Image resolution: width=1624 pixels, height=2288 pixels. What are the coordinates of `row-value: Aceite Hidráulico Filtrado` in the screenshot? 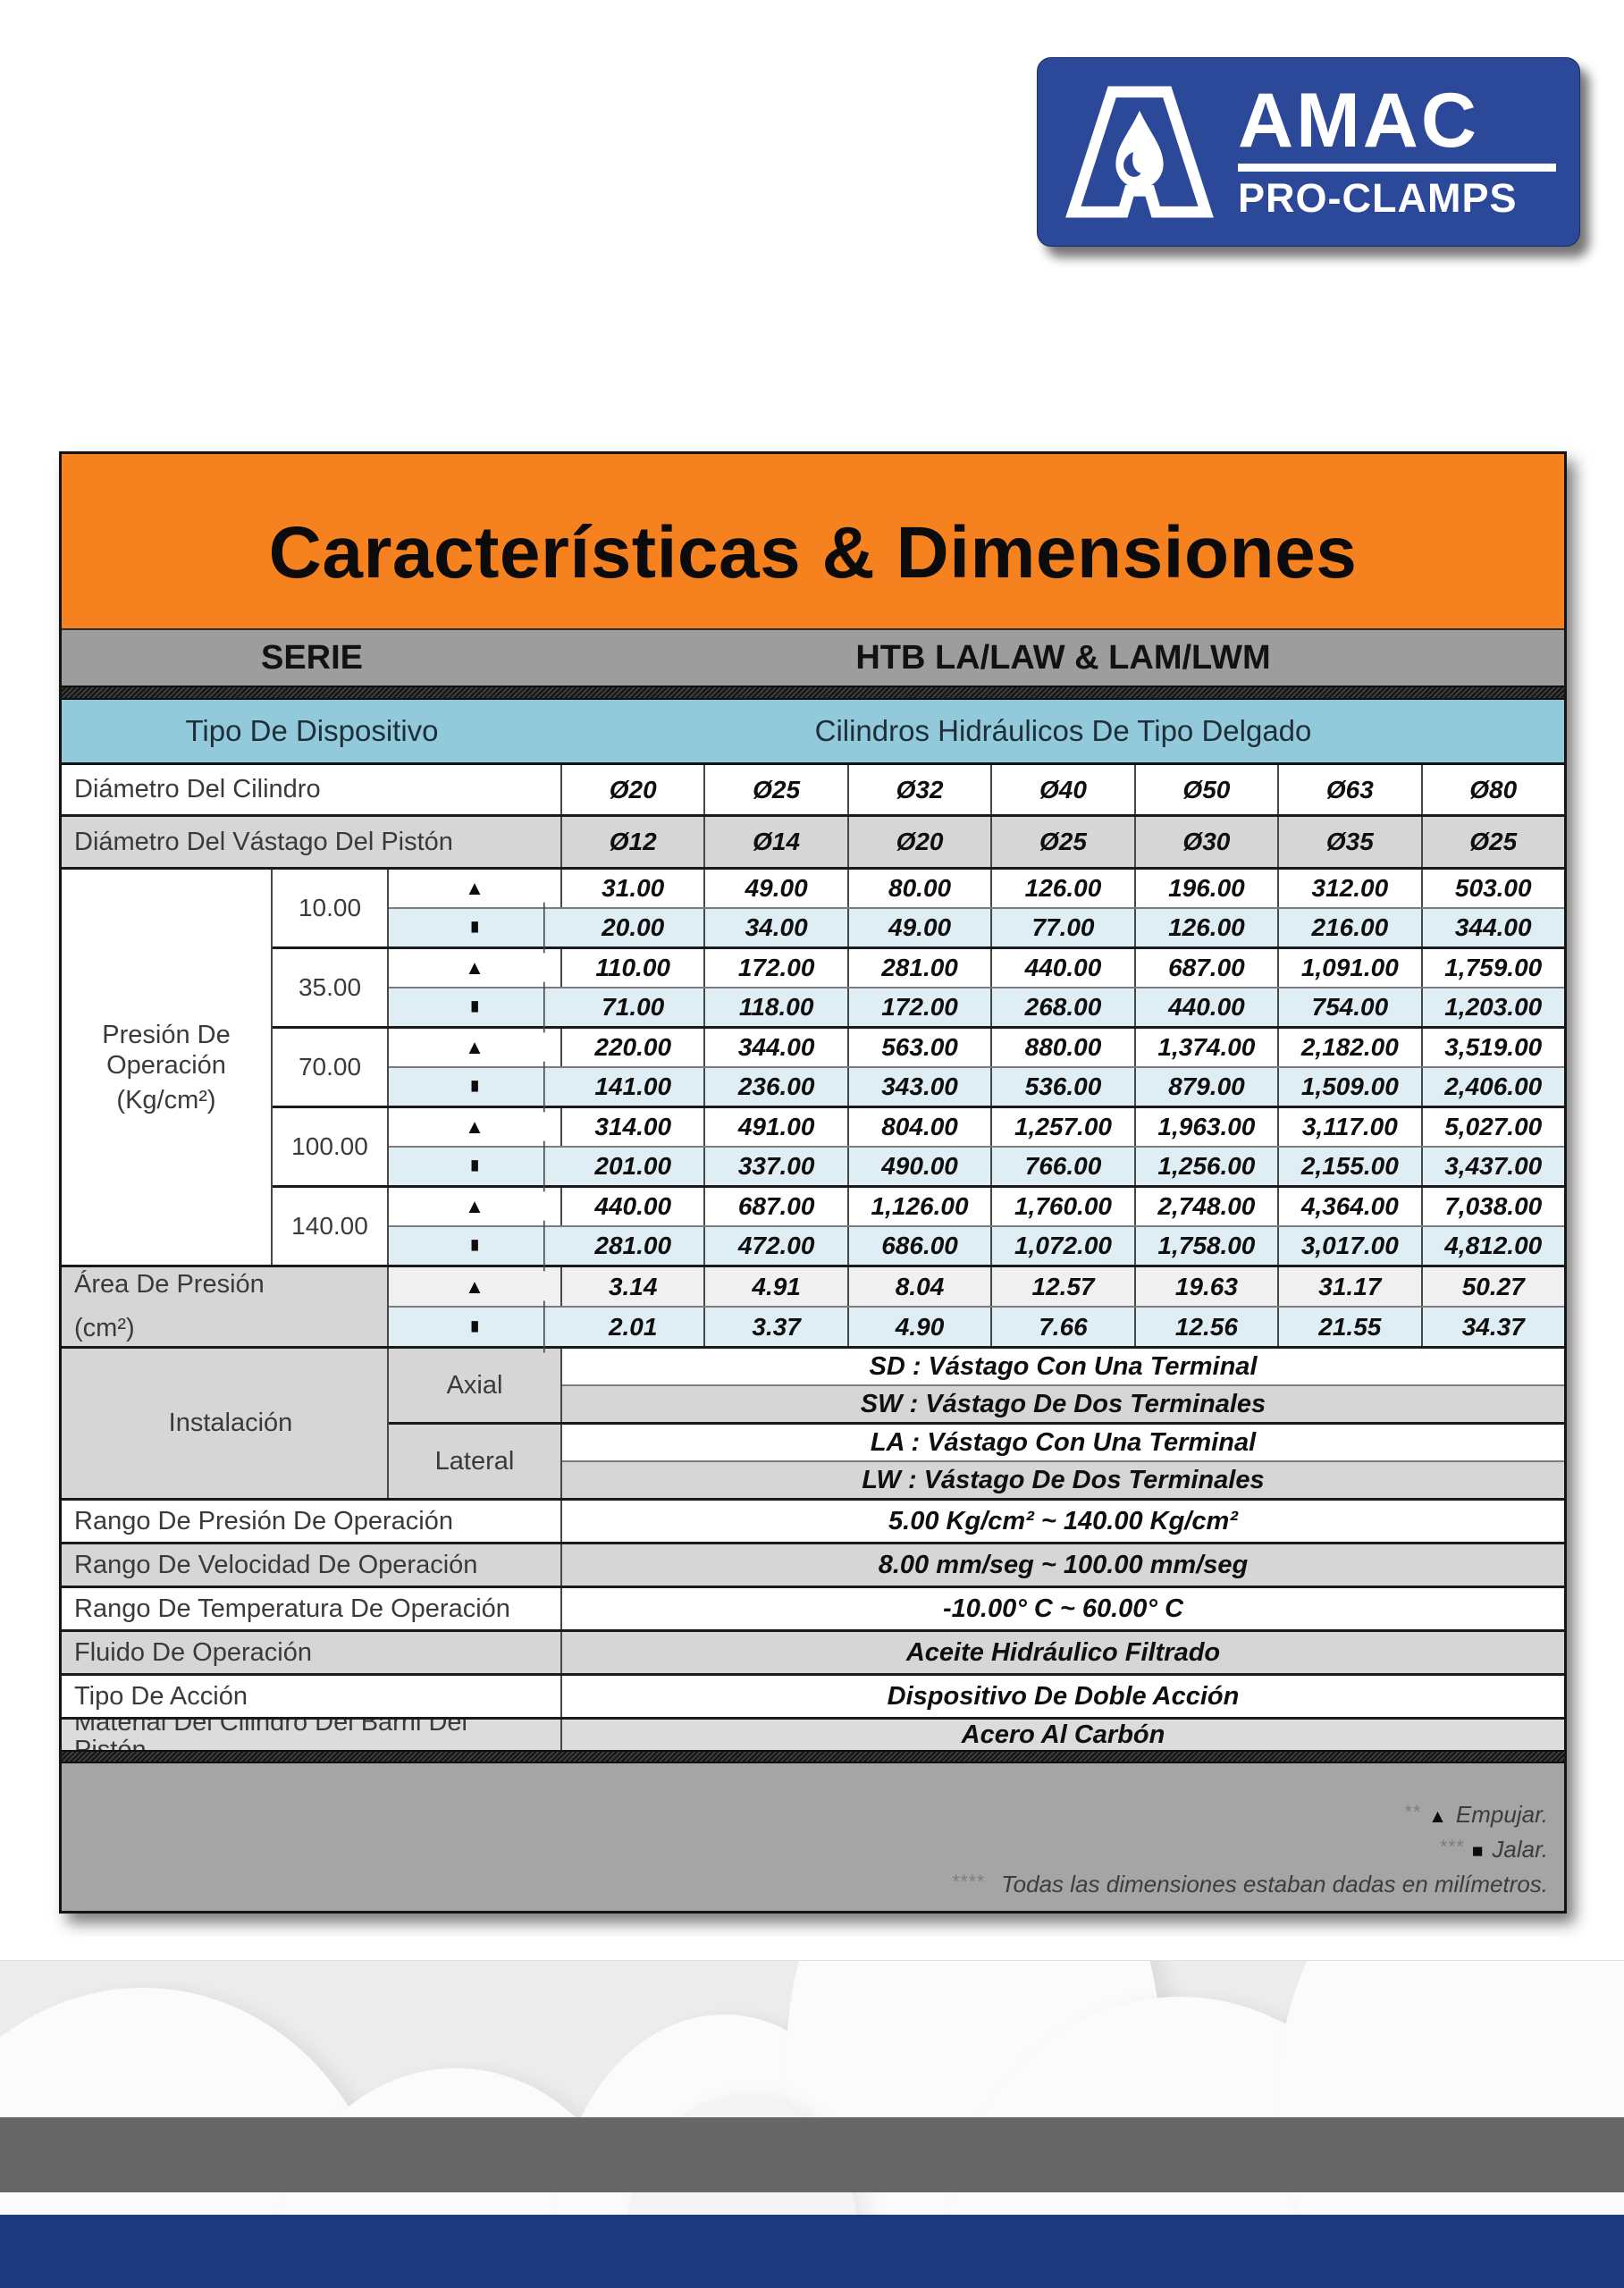 It's located at (1063, 1652).